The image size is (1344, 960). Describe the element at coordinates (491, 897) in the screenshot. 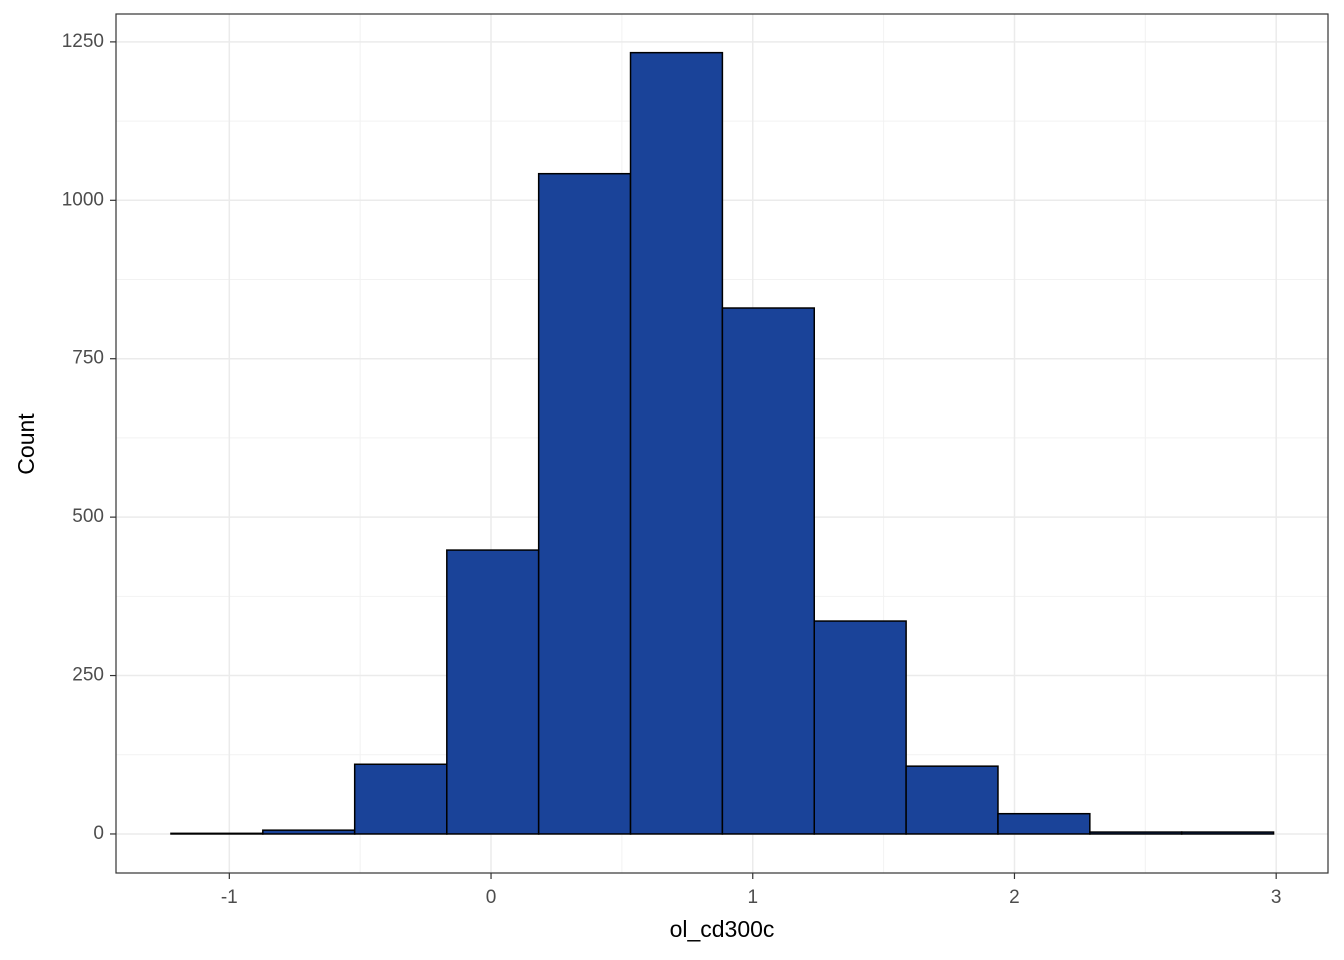

I see `x-tick-label: 0` at that location.